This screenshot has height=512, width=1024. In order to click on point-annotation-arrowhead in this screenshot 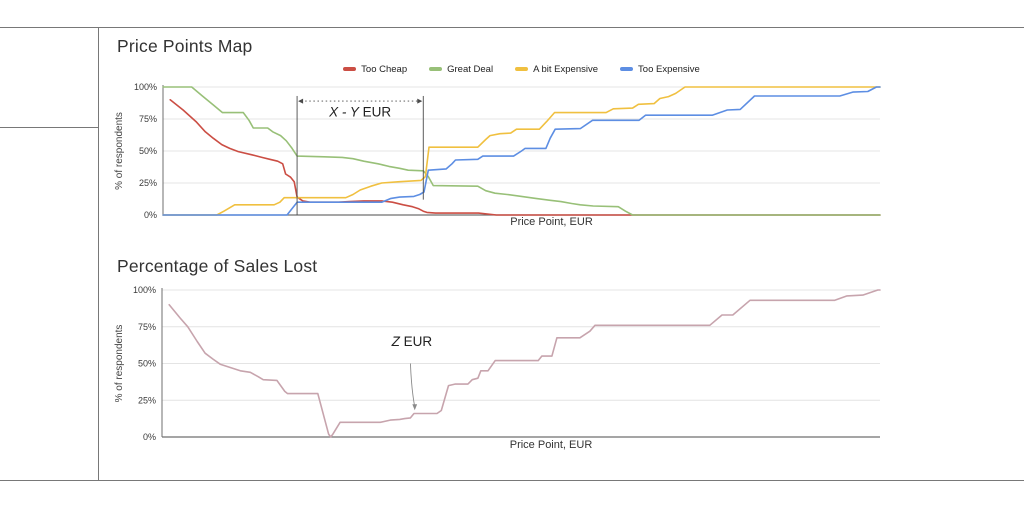, I will do `click(415, 407)`.